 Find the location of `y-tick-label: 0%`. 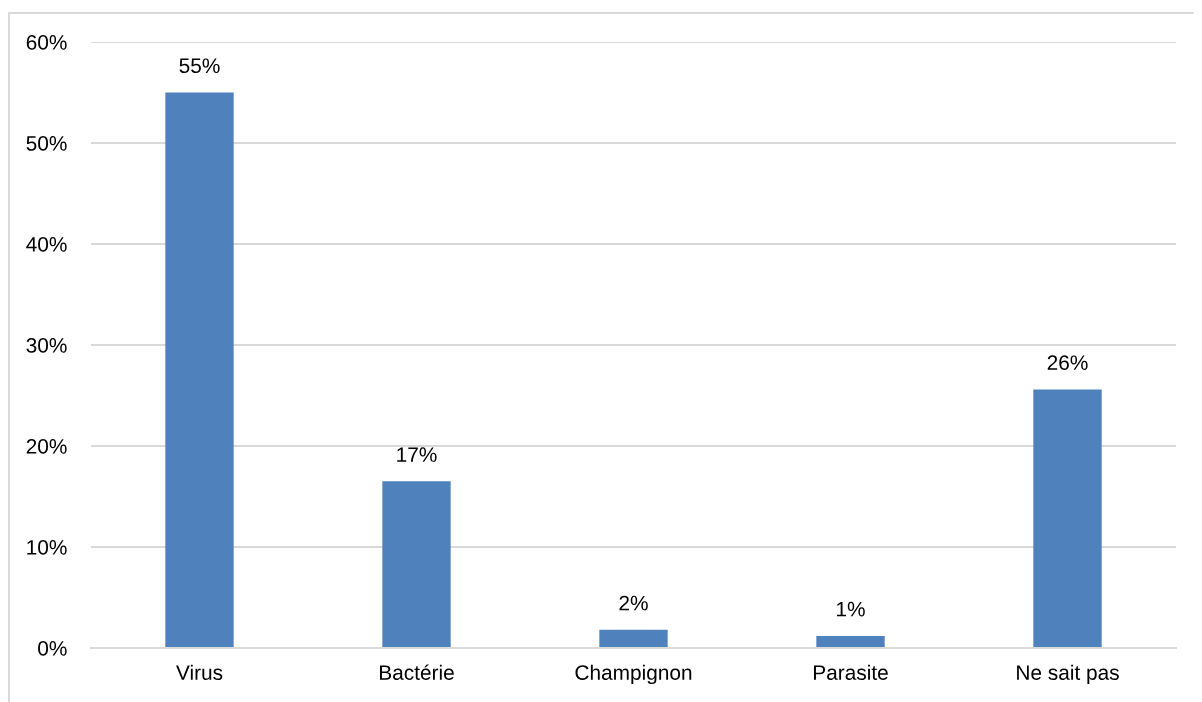

y-tick-label: 0% is located at coordinates (52, 648).